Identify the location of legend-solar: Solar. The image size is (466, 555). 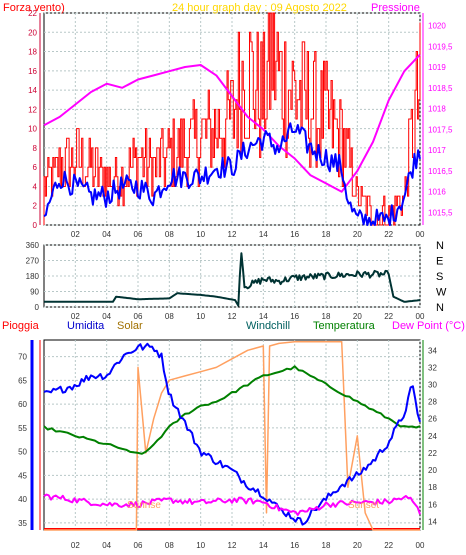
(130, 326).